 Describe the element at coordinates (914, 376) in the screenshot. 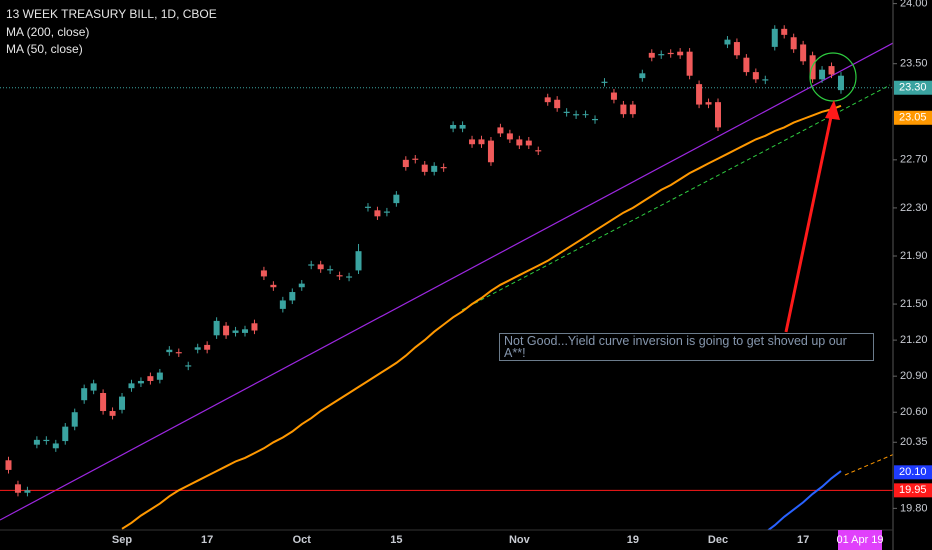

I see `y-tick-label: 20.90` at that location.